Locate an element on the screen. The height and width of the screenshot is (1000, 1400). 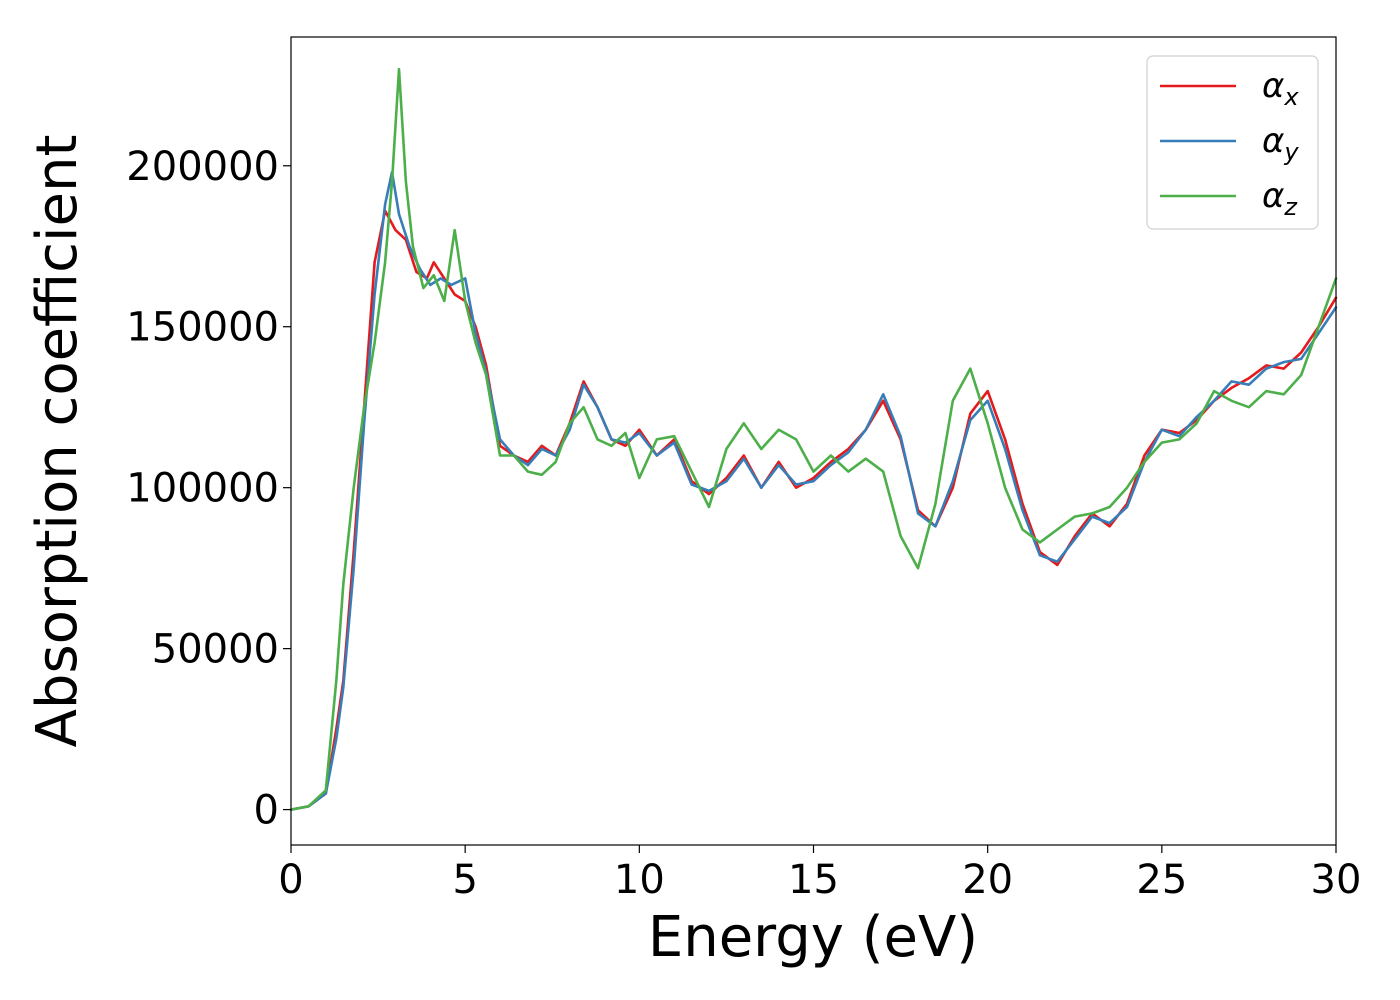
x-tick-label: 15 is located at coordinates (813, 880).